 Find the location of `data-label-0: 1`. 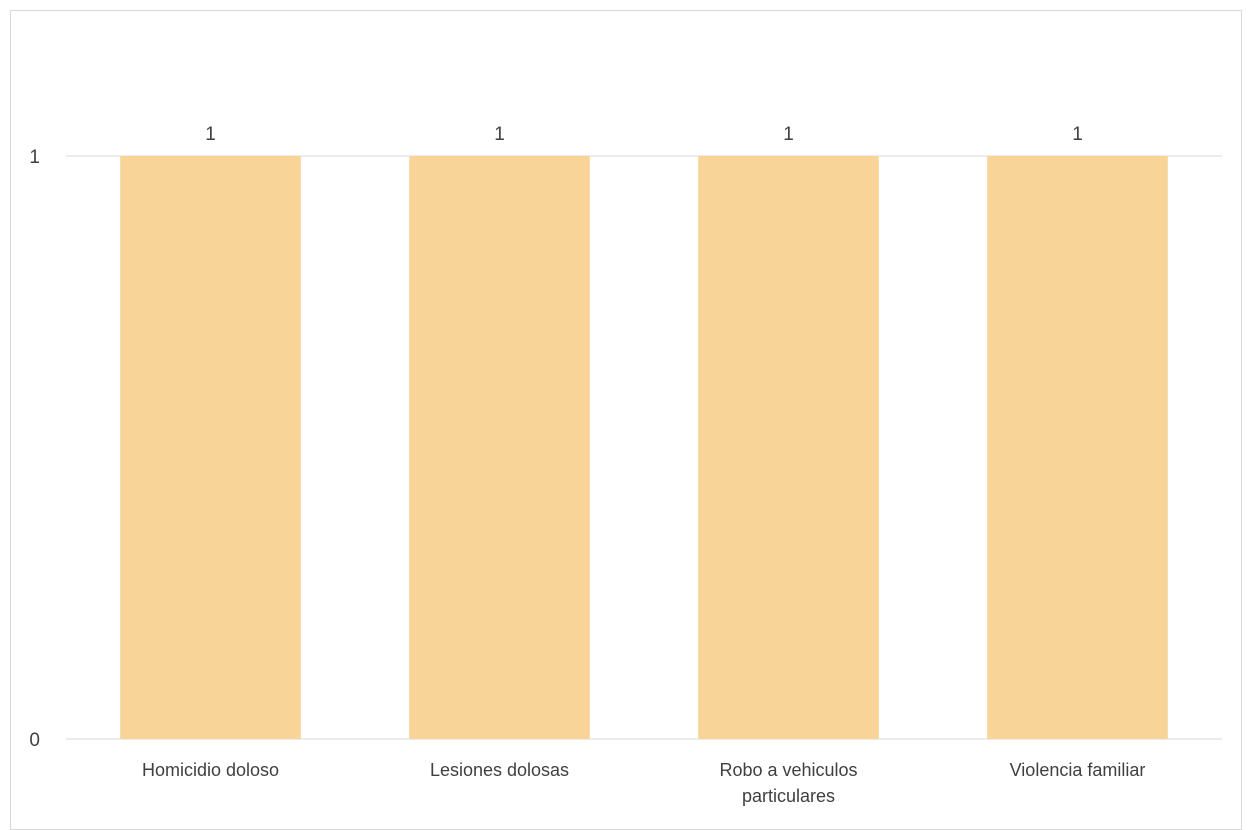

data-label-0: 1 is located at coordinates (210, 134).